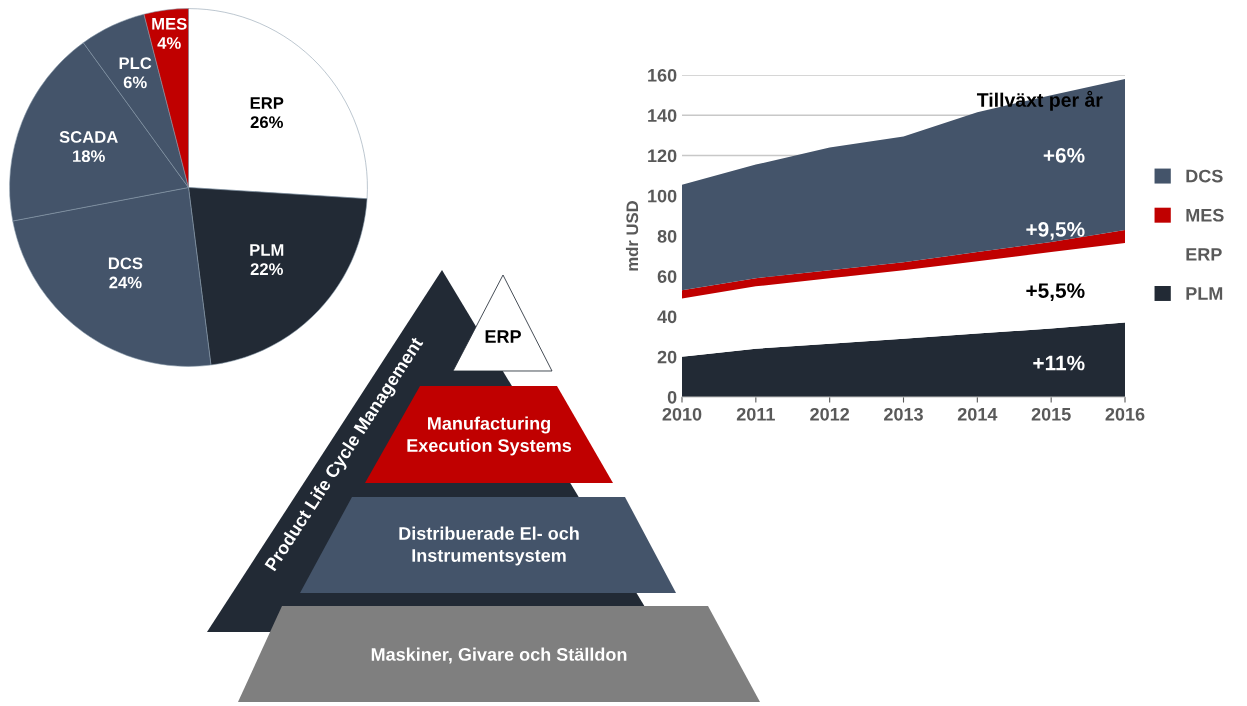  What do you see at coordinates (755, 414) in the screenshot?
I see `x-tick-label: 2011` at bounding box center [755, 414].